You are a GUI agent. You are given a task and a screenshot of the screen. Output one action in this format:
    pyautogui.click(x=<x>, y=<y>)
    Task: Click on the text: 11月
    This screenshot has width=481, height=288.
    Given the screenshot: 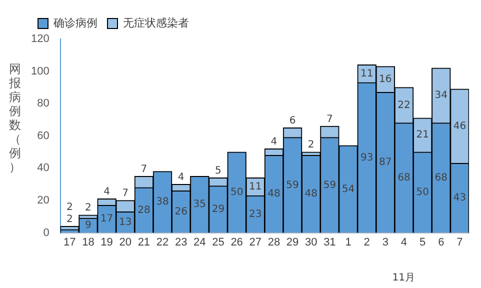 What is the action you would take?
    pyautogui.click(x=403, y=278)
    